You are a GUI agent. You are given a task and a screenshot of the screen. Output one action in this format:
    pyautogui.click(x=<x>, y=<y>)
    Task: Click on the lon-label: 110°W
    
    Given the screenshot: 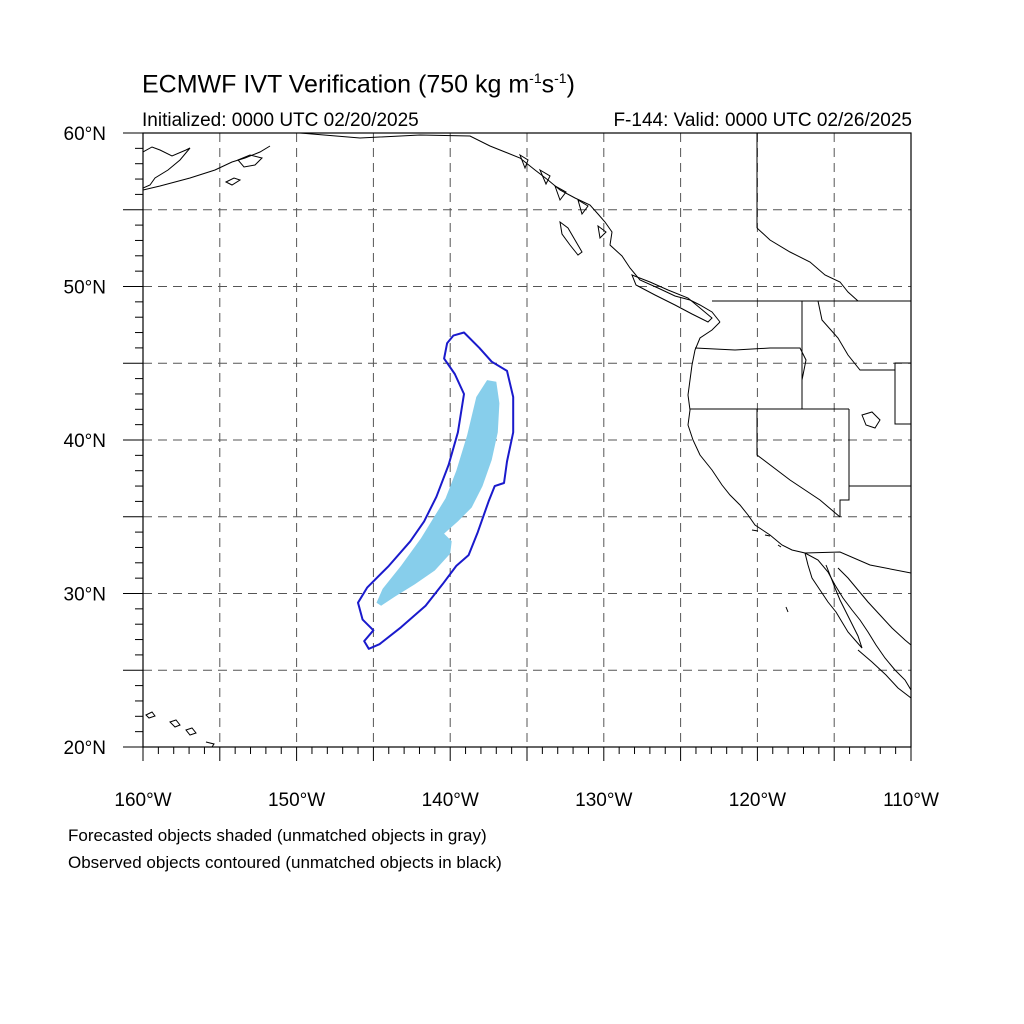 What is the action you would take?
    pyautogui.click(x=911, y=800)
    